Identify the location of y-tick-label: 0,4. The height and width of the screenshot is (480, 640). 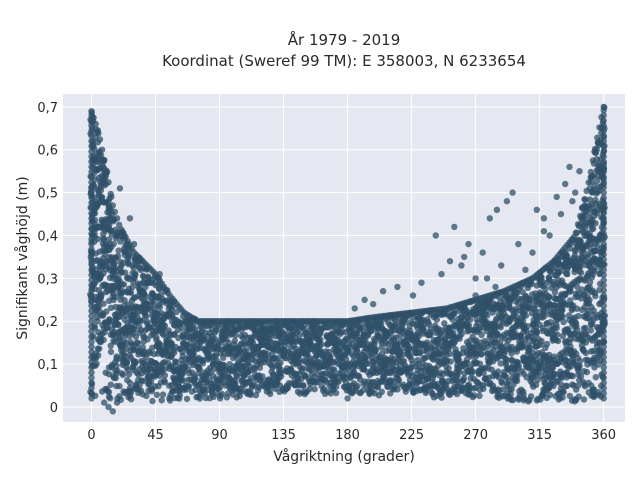
(47, 236).